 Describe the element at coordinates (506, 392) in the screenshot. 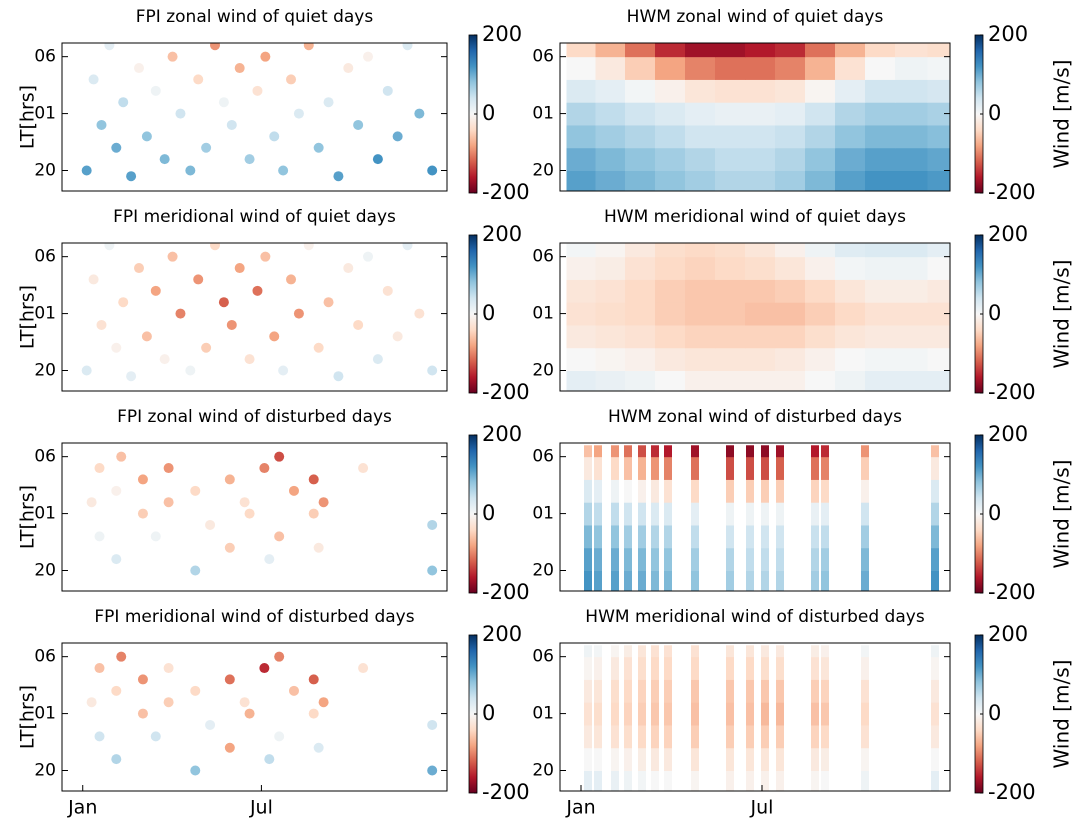

I see `colorbar-tick-label: -200` at that location.